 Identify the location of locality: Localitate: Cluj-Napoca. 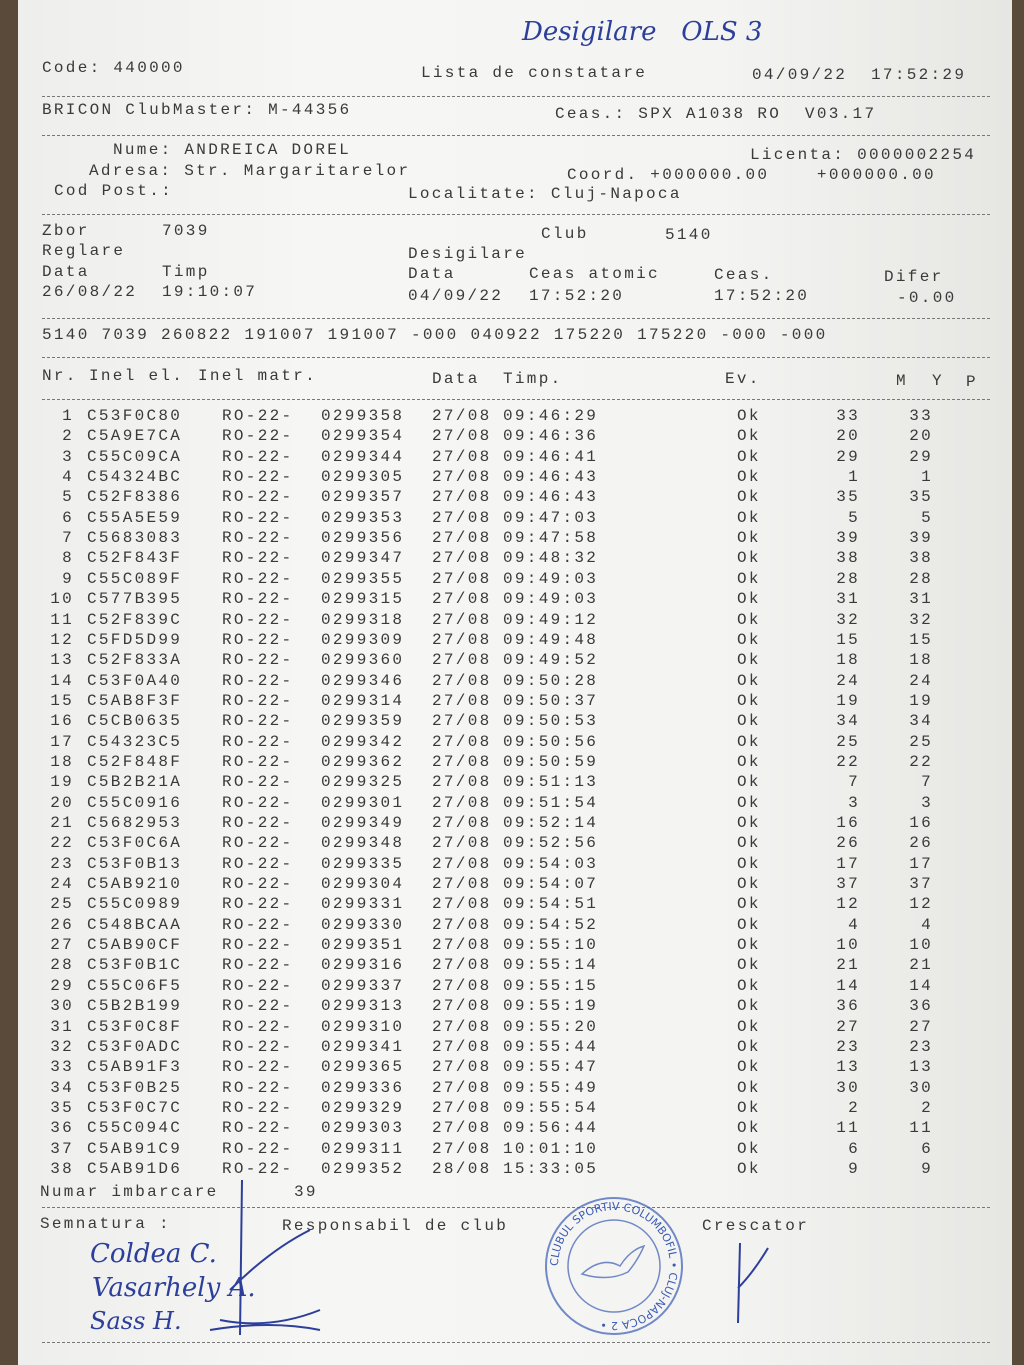
(545, 194).